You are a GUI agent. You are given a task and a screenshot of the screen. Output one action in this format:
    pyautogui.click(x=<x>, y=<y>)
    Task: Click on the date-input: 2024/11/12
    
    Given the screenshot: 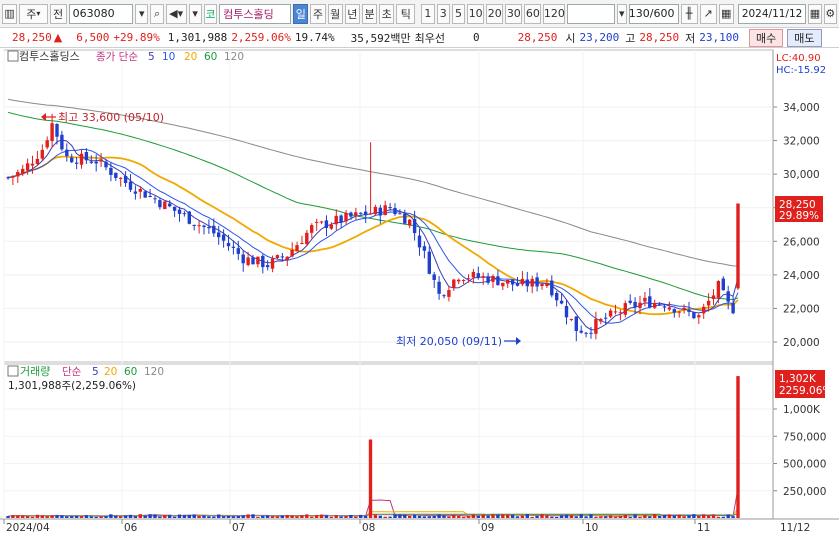 What is the action you would take?
    pyautogui.click(x=772, y=13)
    